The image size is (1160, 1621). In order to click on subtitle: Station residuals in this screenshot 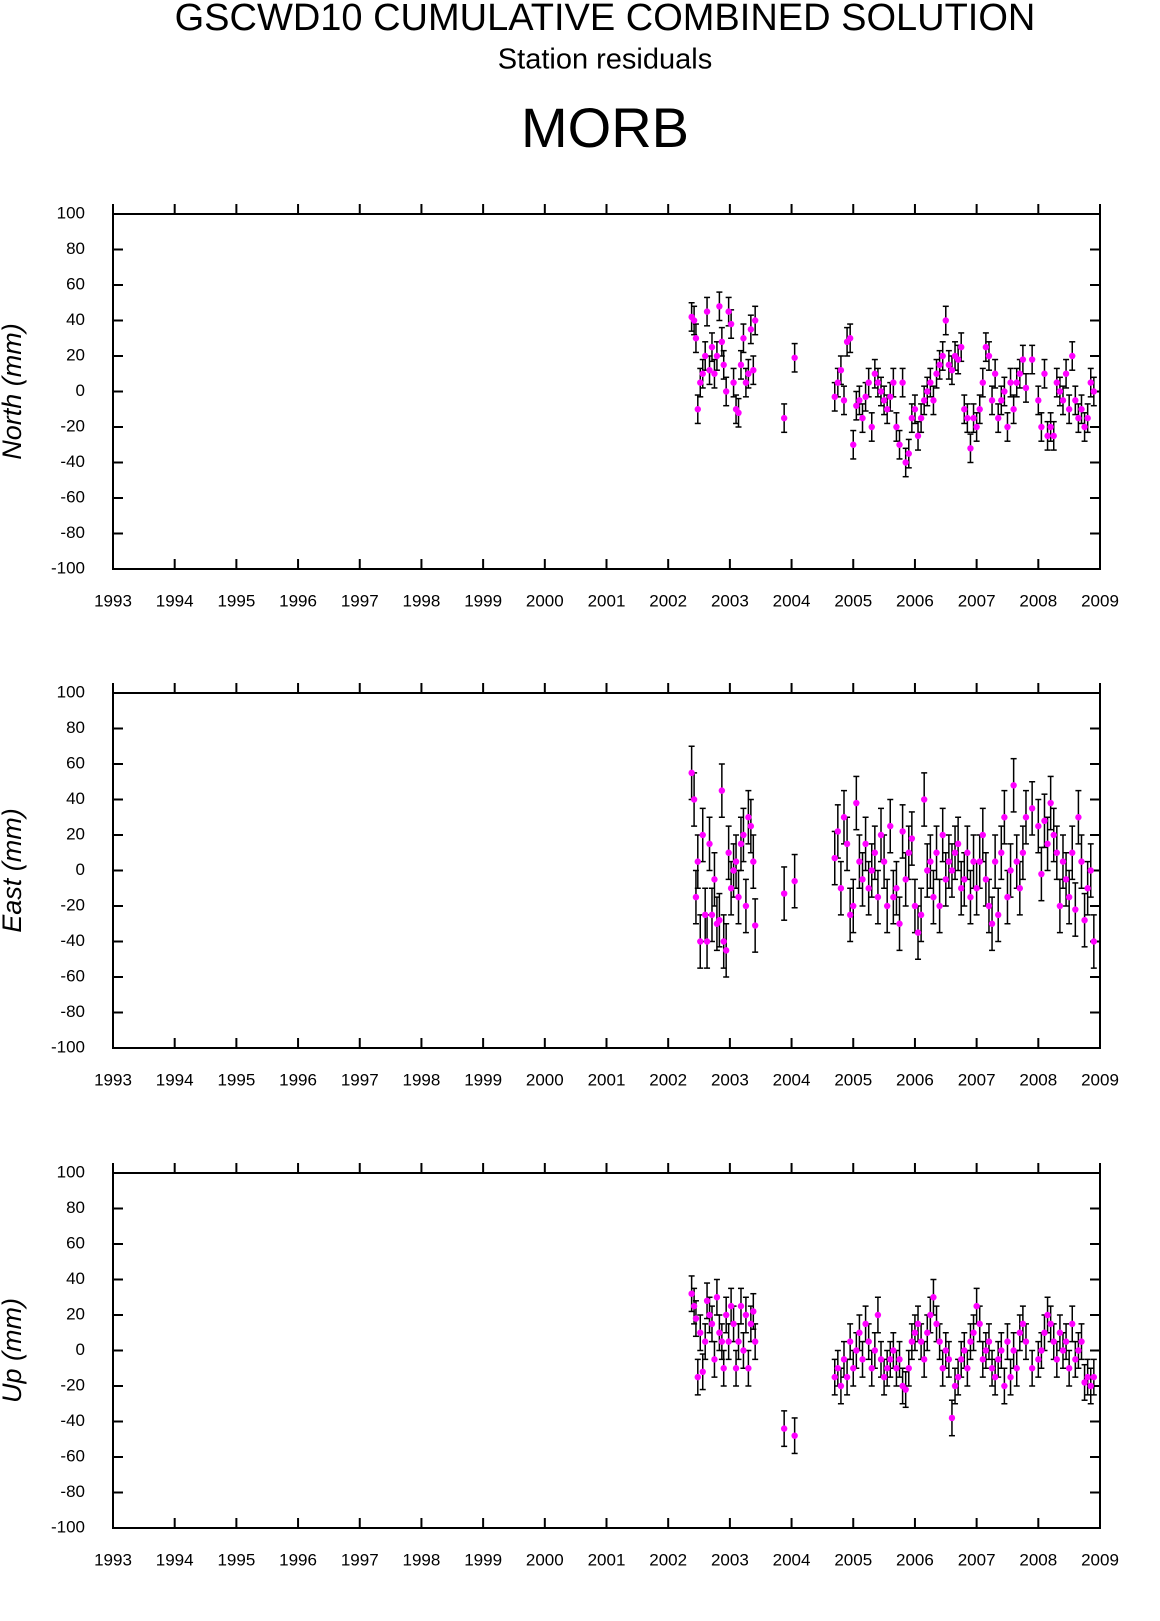, I will do `click(605, 60)`.